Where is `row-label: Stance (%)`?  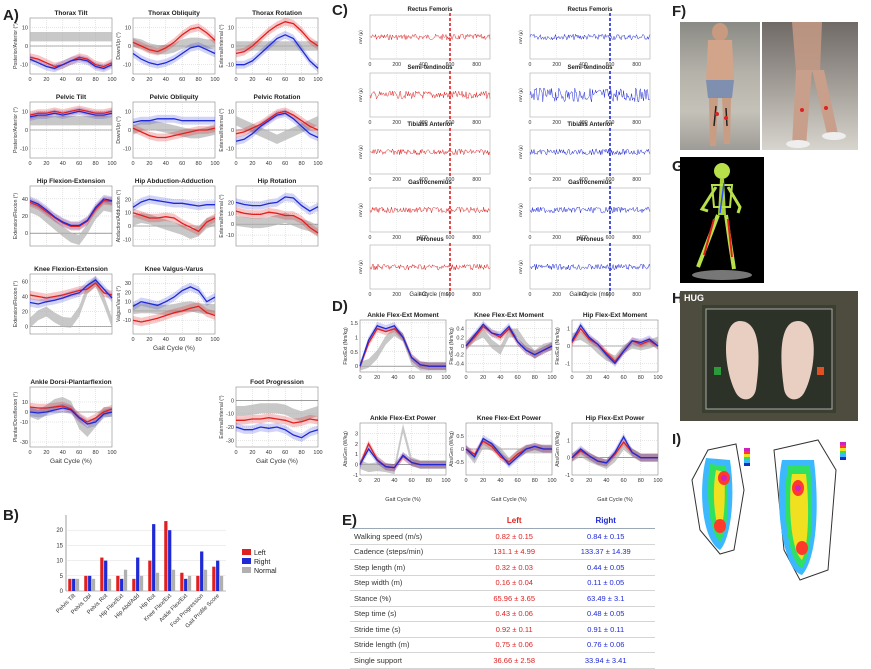 row-label: Stance (%) is located at coordinates (411, 598).